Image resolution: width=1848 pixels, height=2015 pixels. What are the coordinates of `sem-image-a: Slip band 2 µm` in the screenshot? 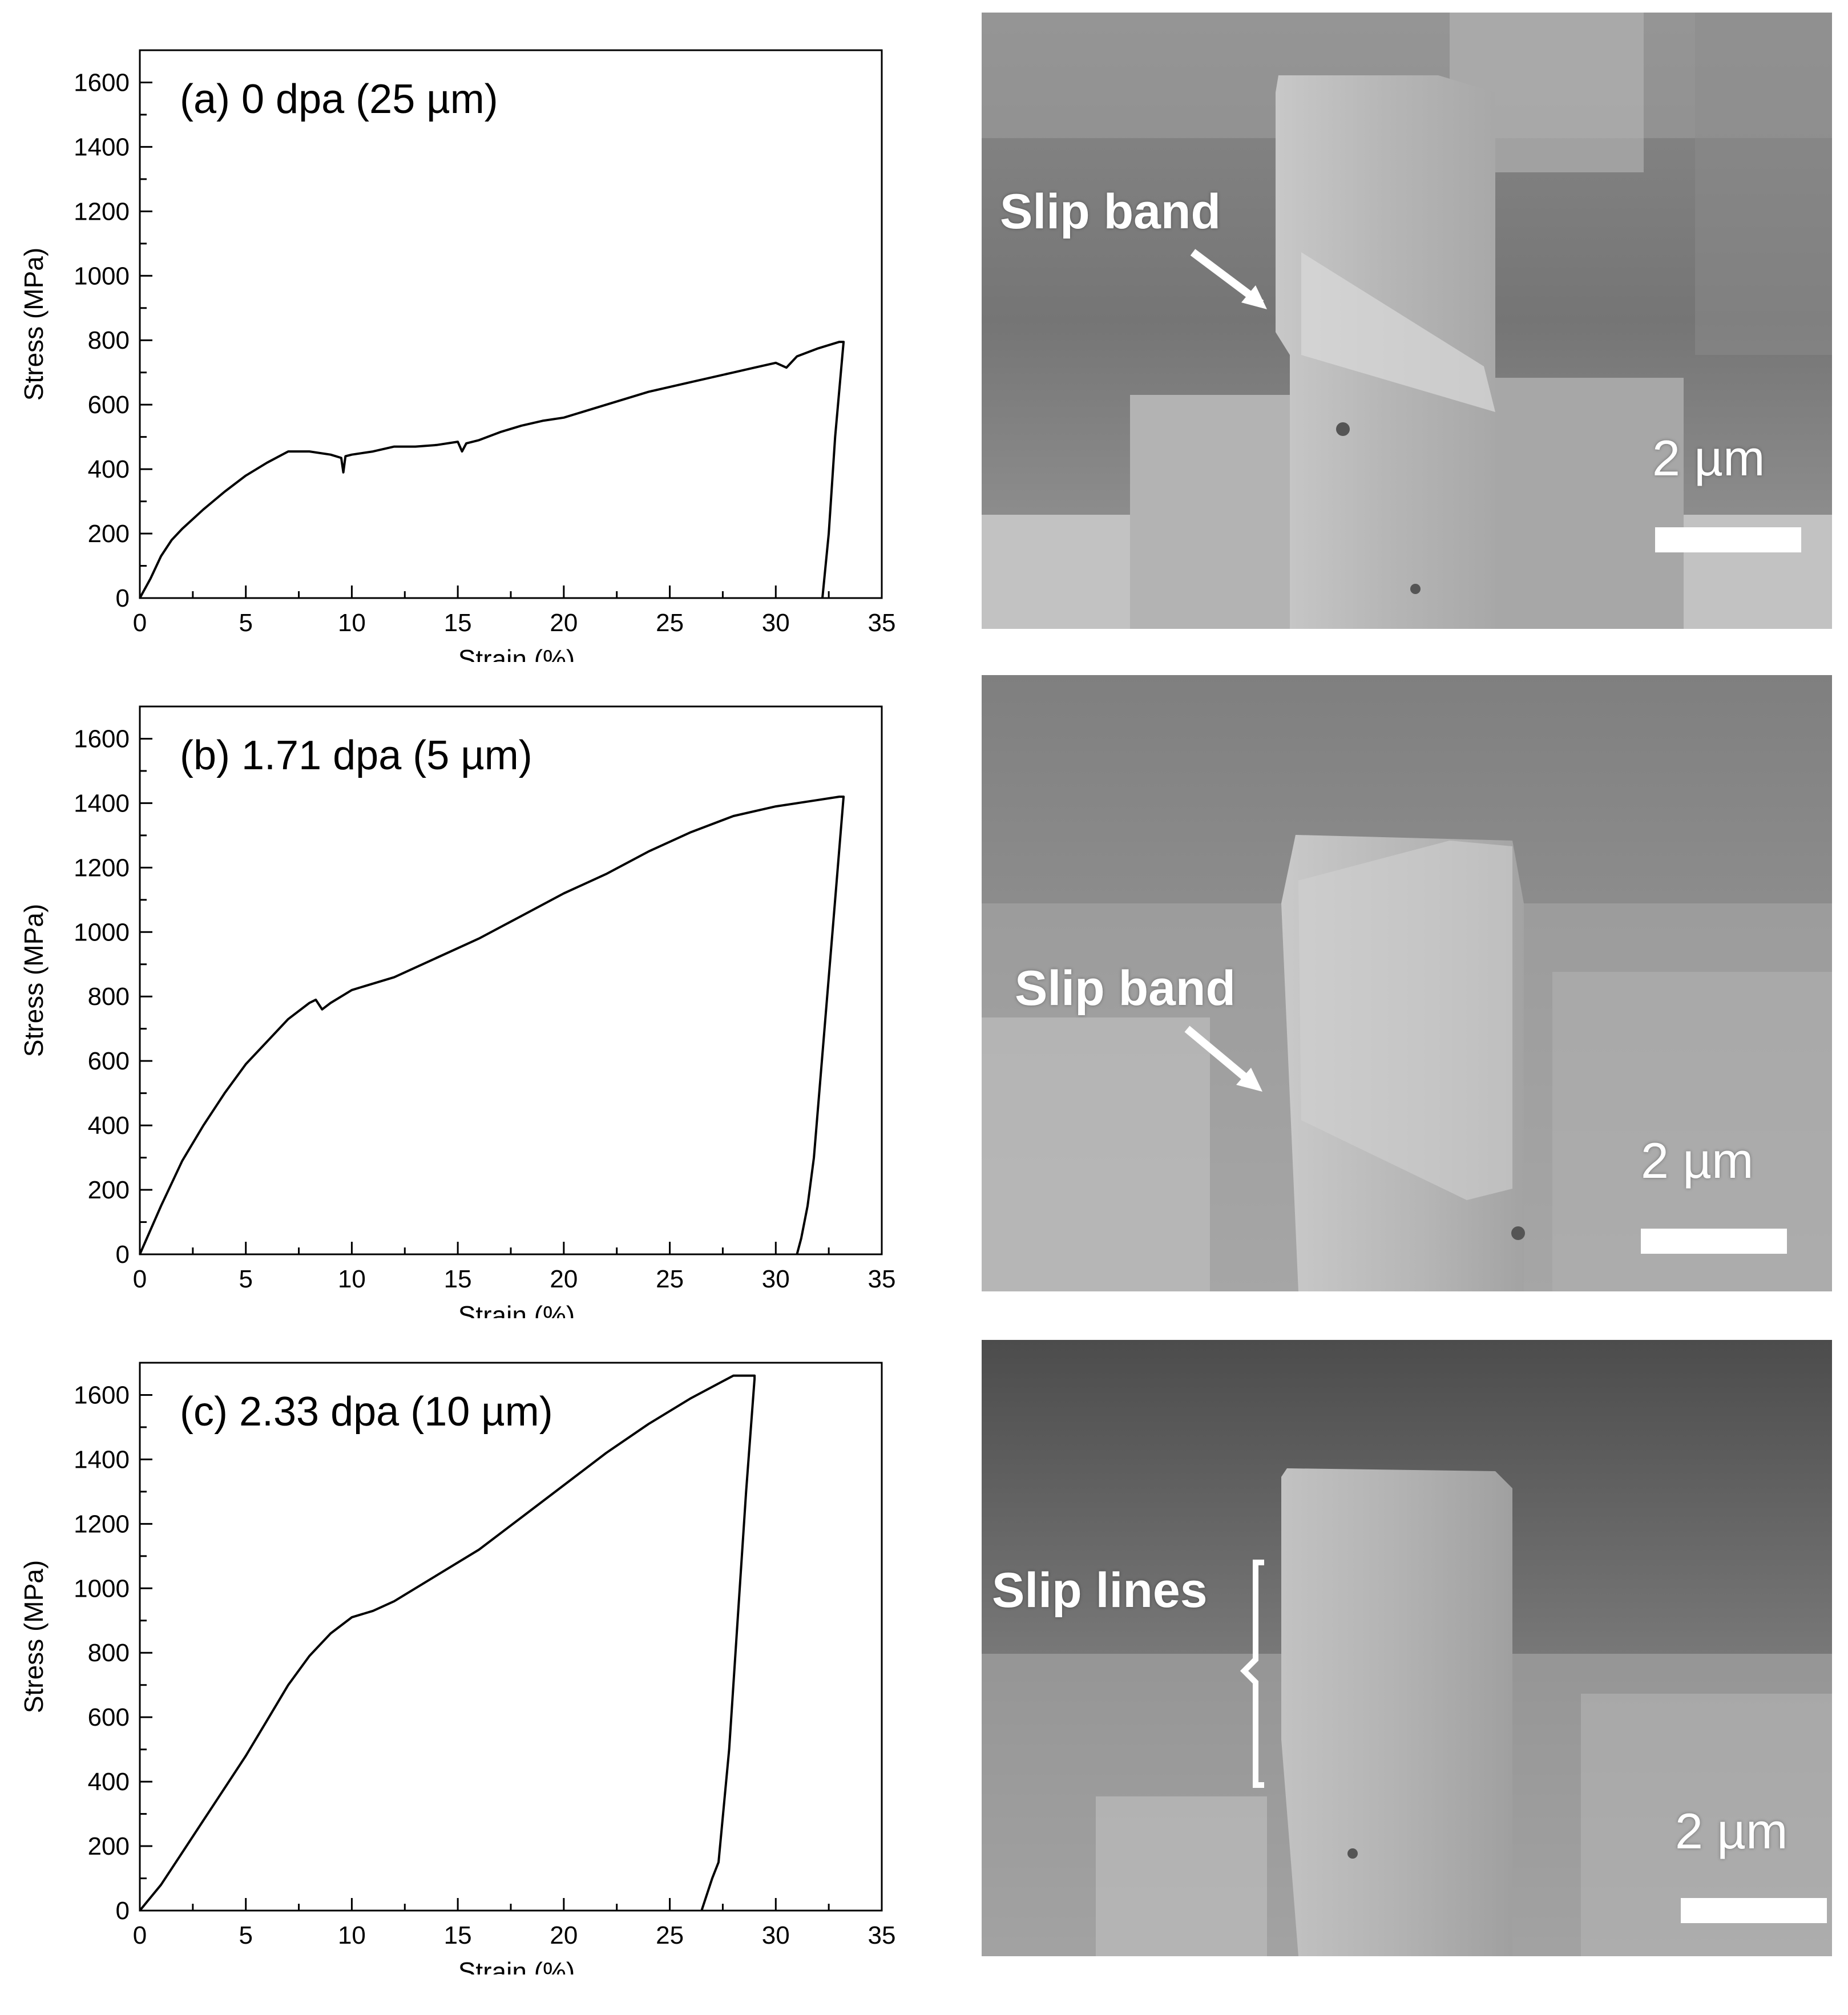 It's located at (1407, 321).